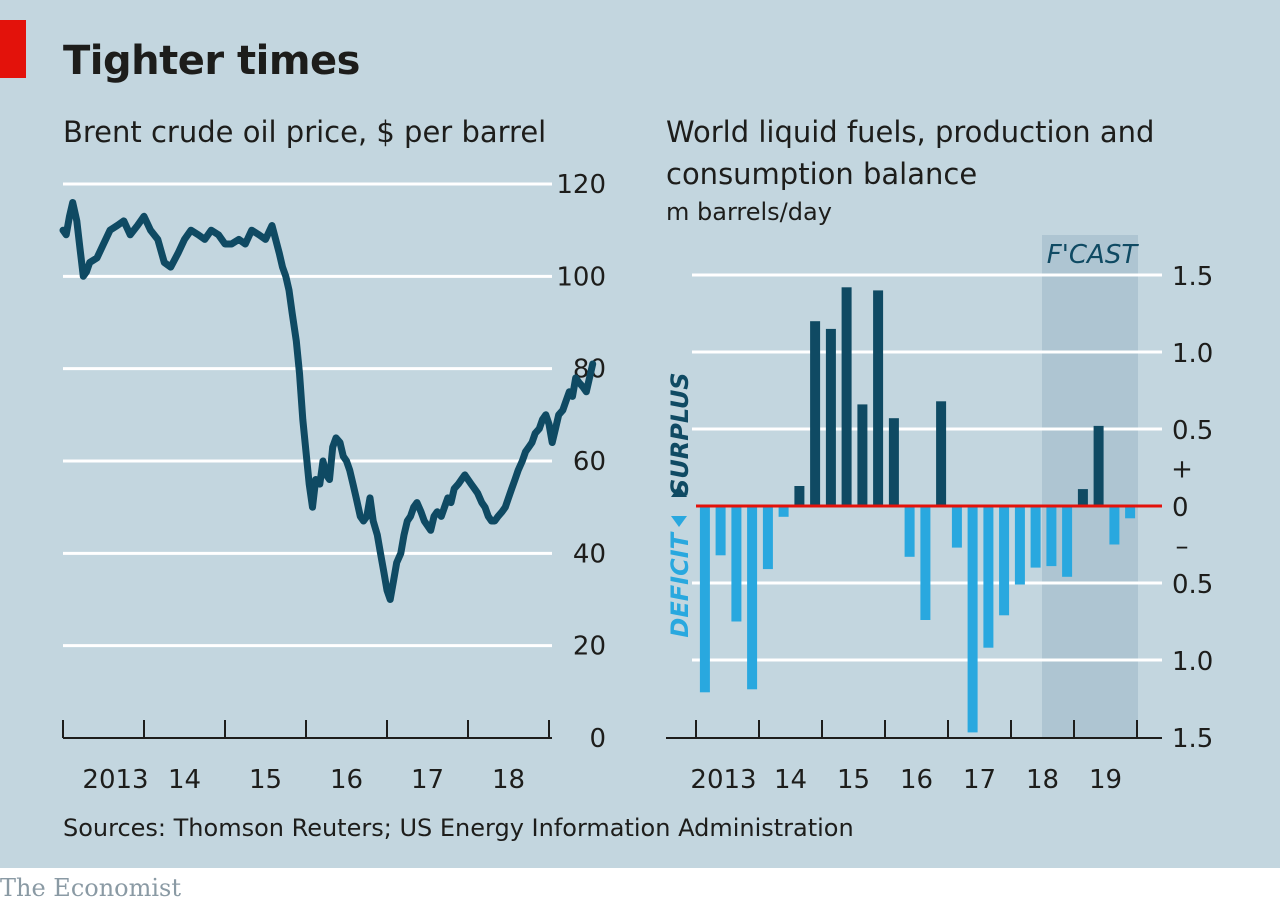 This screenshot has height=905, width=1280. I want to click on left-y-tick-label: 40, so click(589, 554).